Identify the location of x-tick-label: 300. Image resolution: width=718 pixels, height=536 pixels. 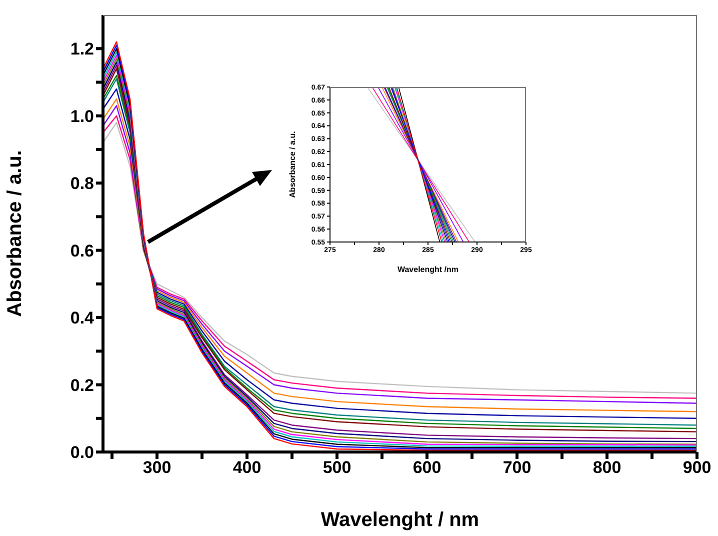
(157, 468).